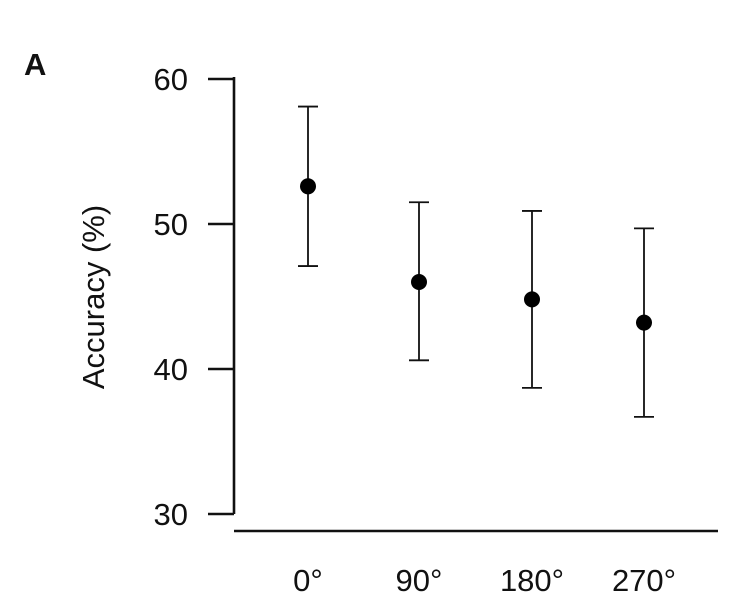 The image size is (754, 607). What do you see at coordinates (171, 369) in the screenshot?
I see `y-tick-label: 40` at bounding box center [171, 369].